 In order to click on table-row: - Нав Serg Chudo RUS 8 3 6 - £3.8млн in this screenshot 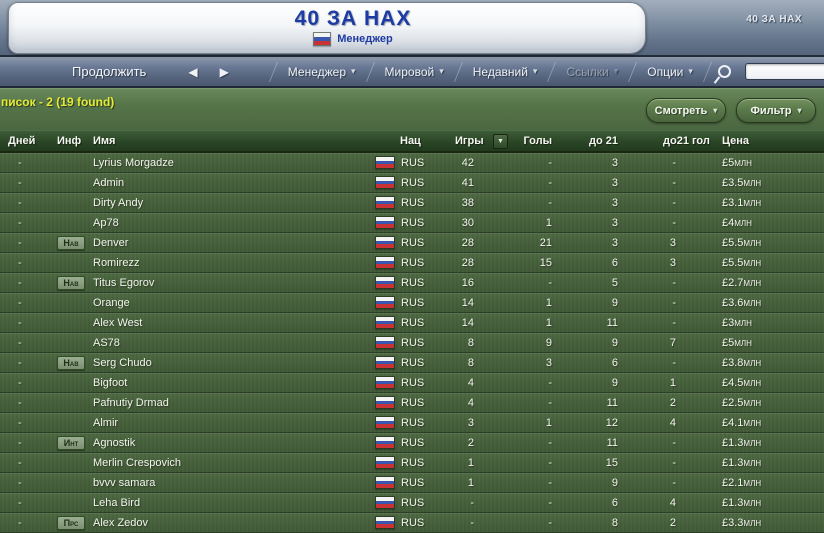, I will do `click(412, 363)`.